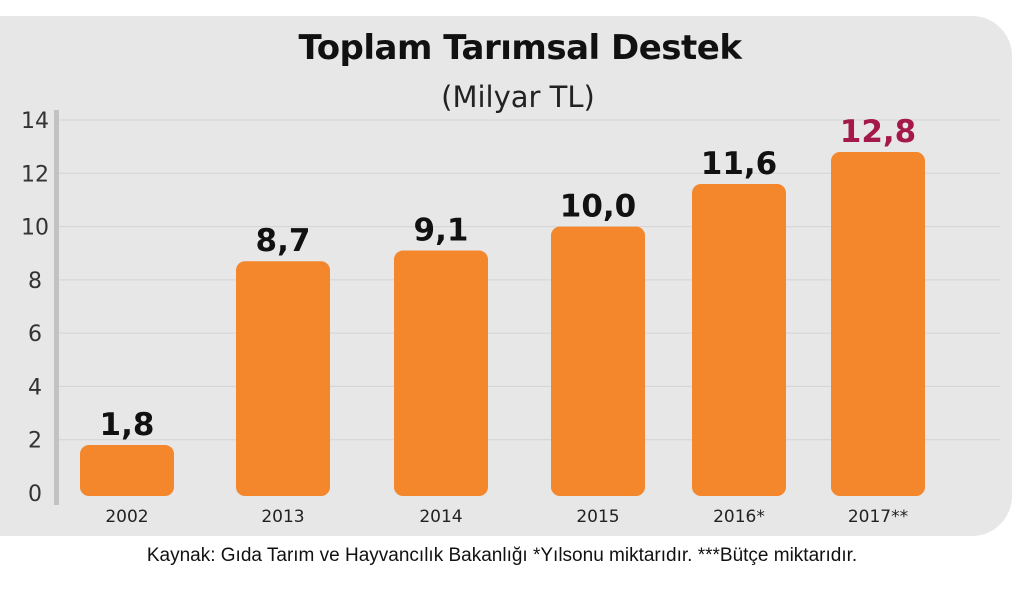  What do you see at coordinates (878, 132) in the screenshot?
I see `value-label: 12,8` at bounding box center [878, 132].